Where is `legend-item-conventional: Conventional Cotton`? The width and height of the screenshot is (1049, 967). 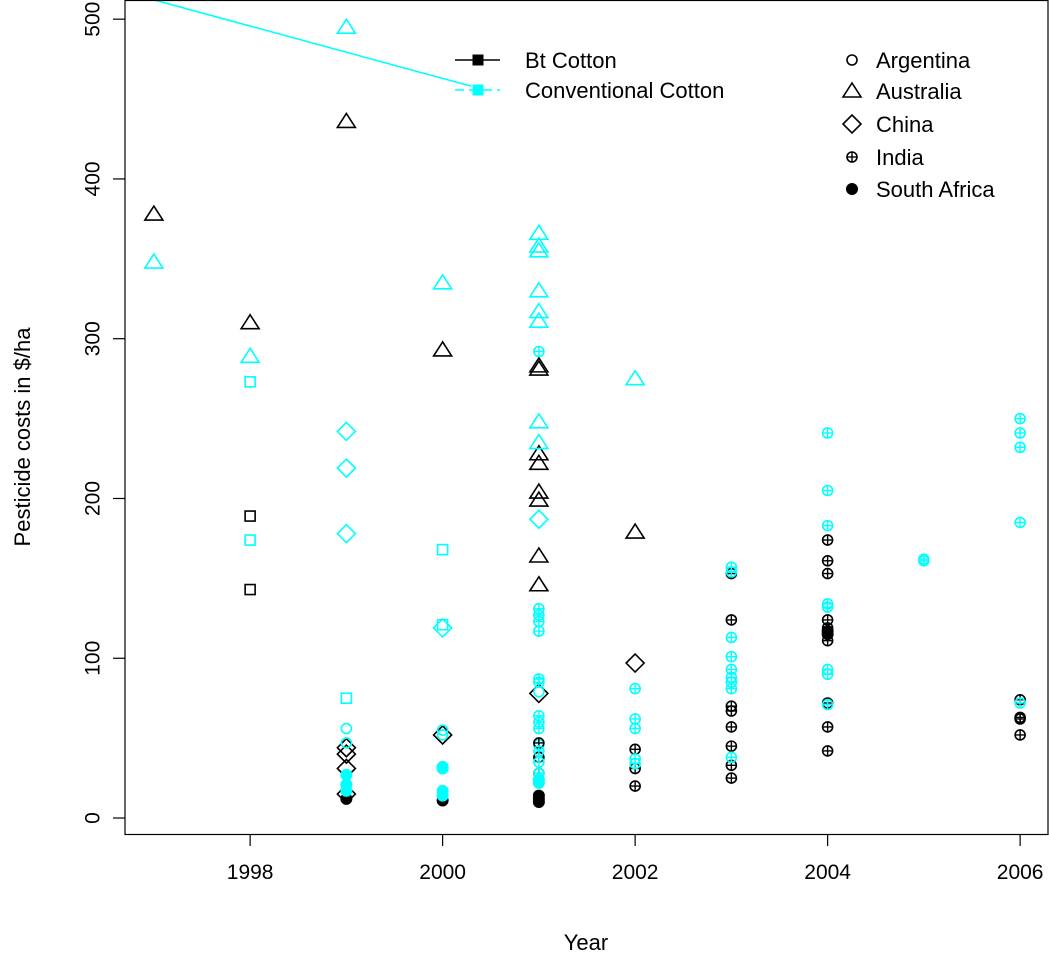
legend-item-conventional: Conventional Cotton is located at coordinates (589, 90).